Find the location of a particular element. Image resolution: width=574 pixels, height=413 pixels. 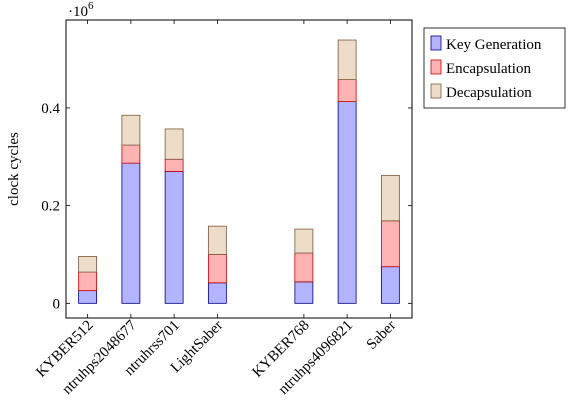

x-tick-label: ntruhps4096821 is located at coordinates (316, 358).